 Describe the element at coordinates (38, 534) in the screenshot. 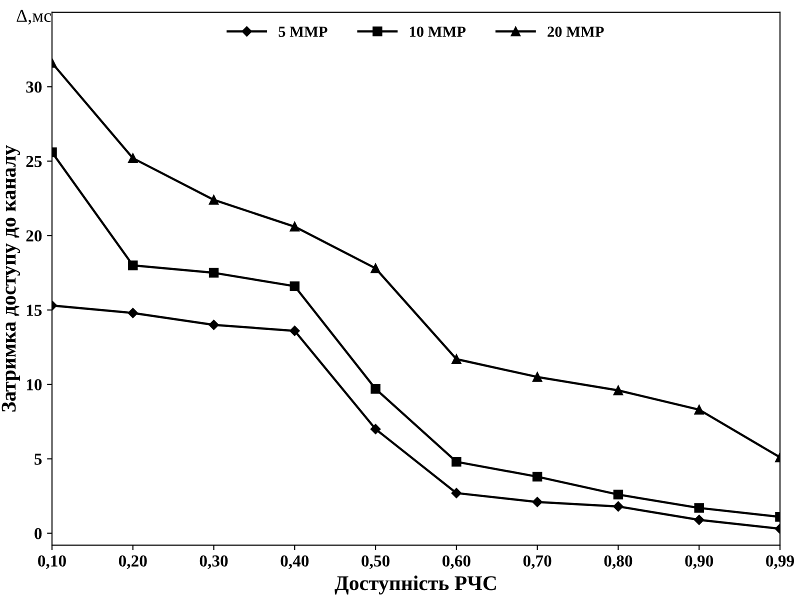

I see `y-tick-label: 0` at that location.